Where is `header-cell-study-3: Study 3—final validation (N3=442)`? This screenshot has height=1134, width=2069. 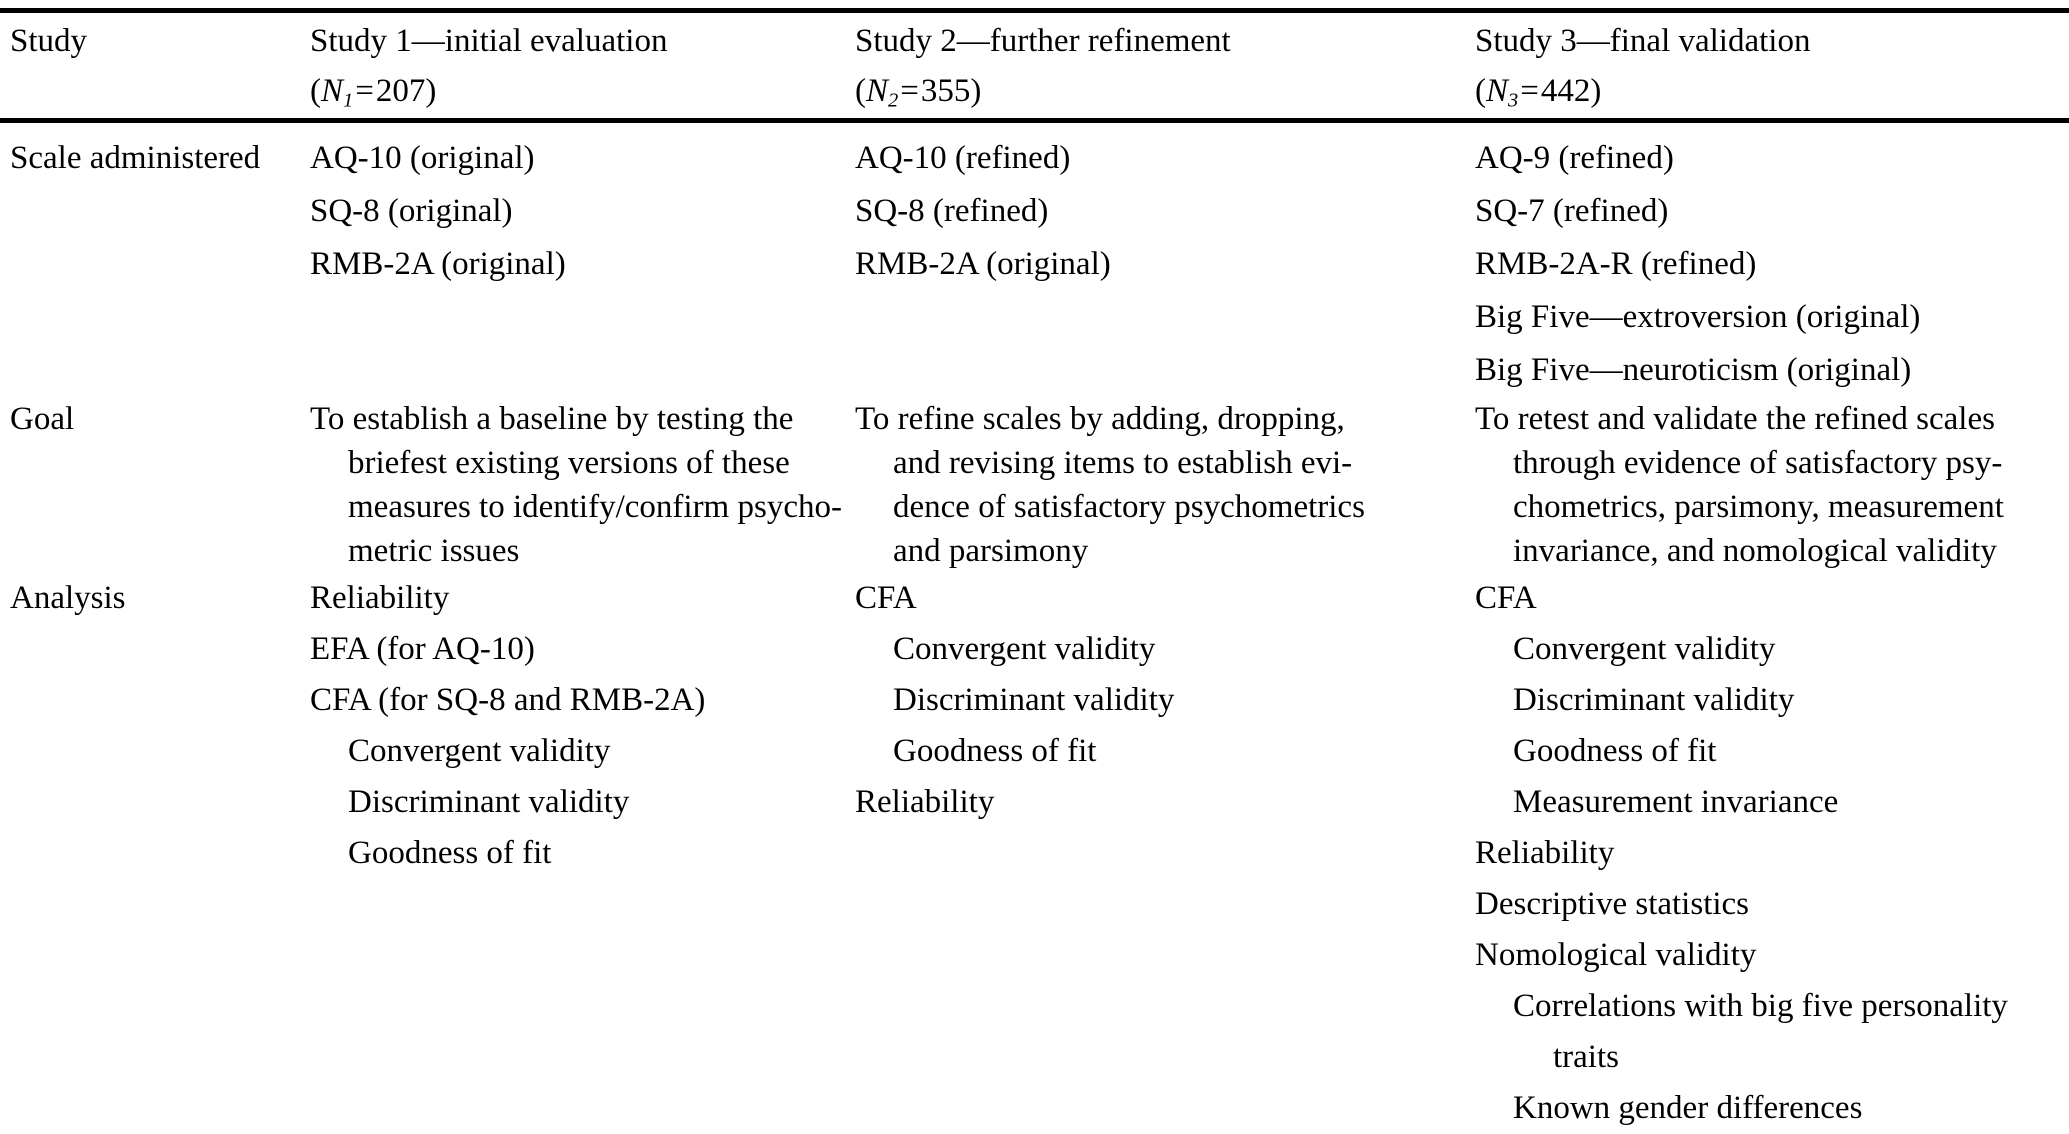
header-cell-study-3: Study 3—final validation (N3=442) is located at coordinates (1772, 66).